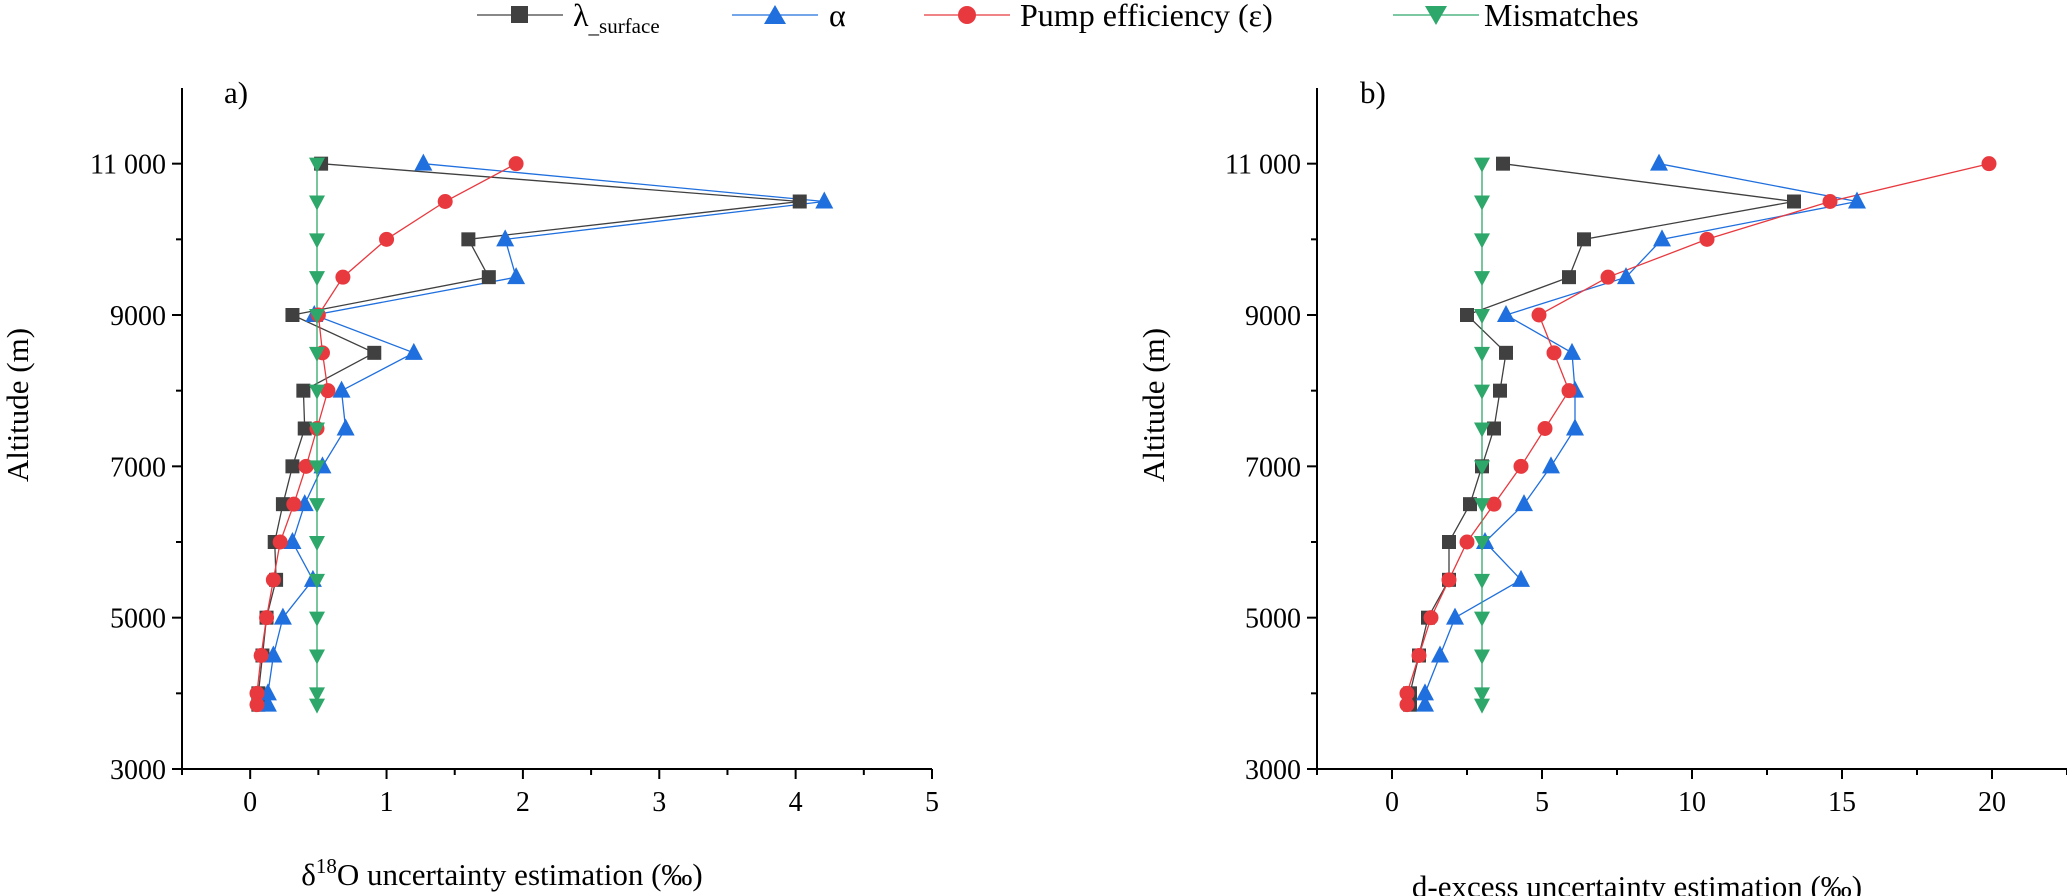 The height and width of the screenshot is (896, 2067). I want to click on x-tick-label: 2, so click(523, 802).